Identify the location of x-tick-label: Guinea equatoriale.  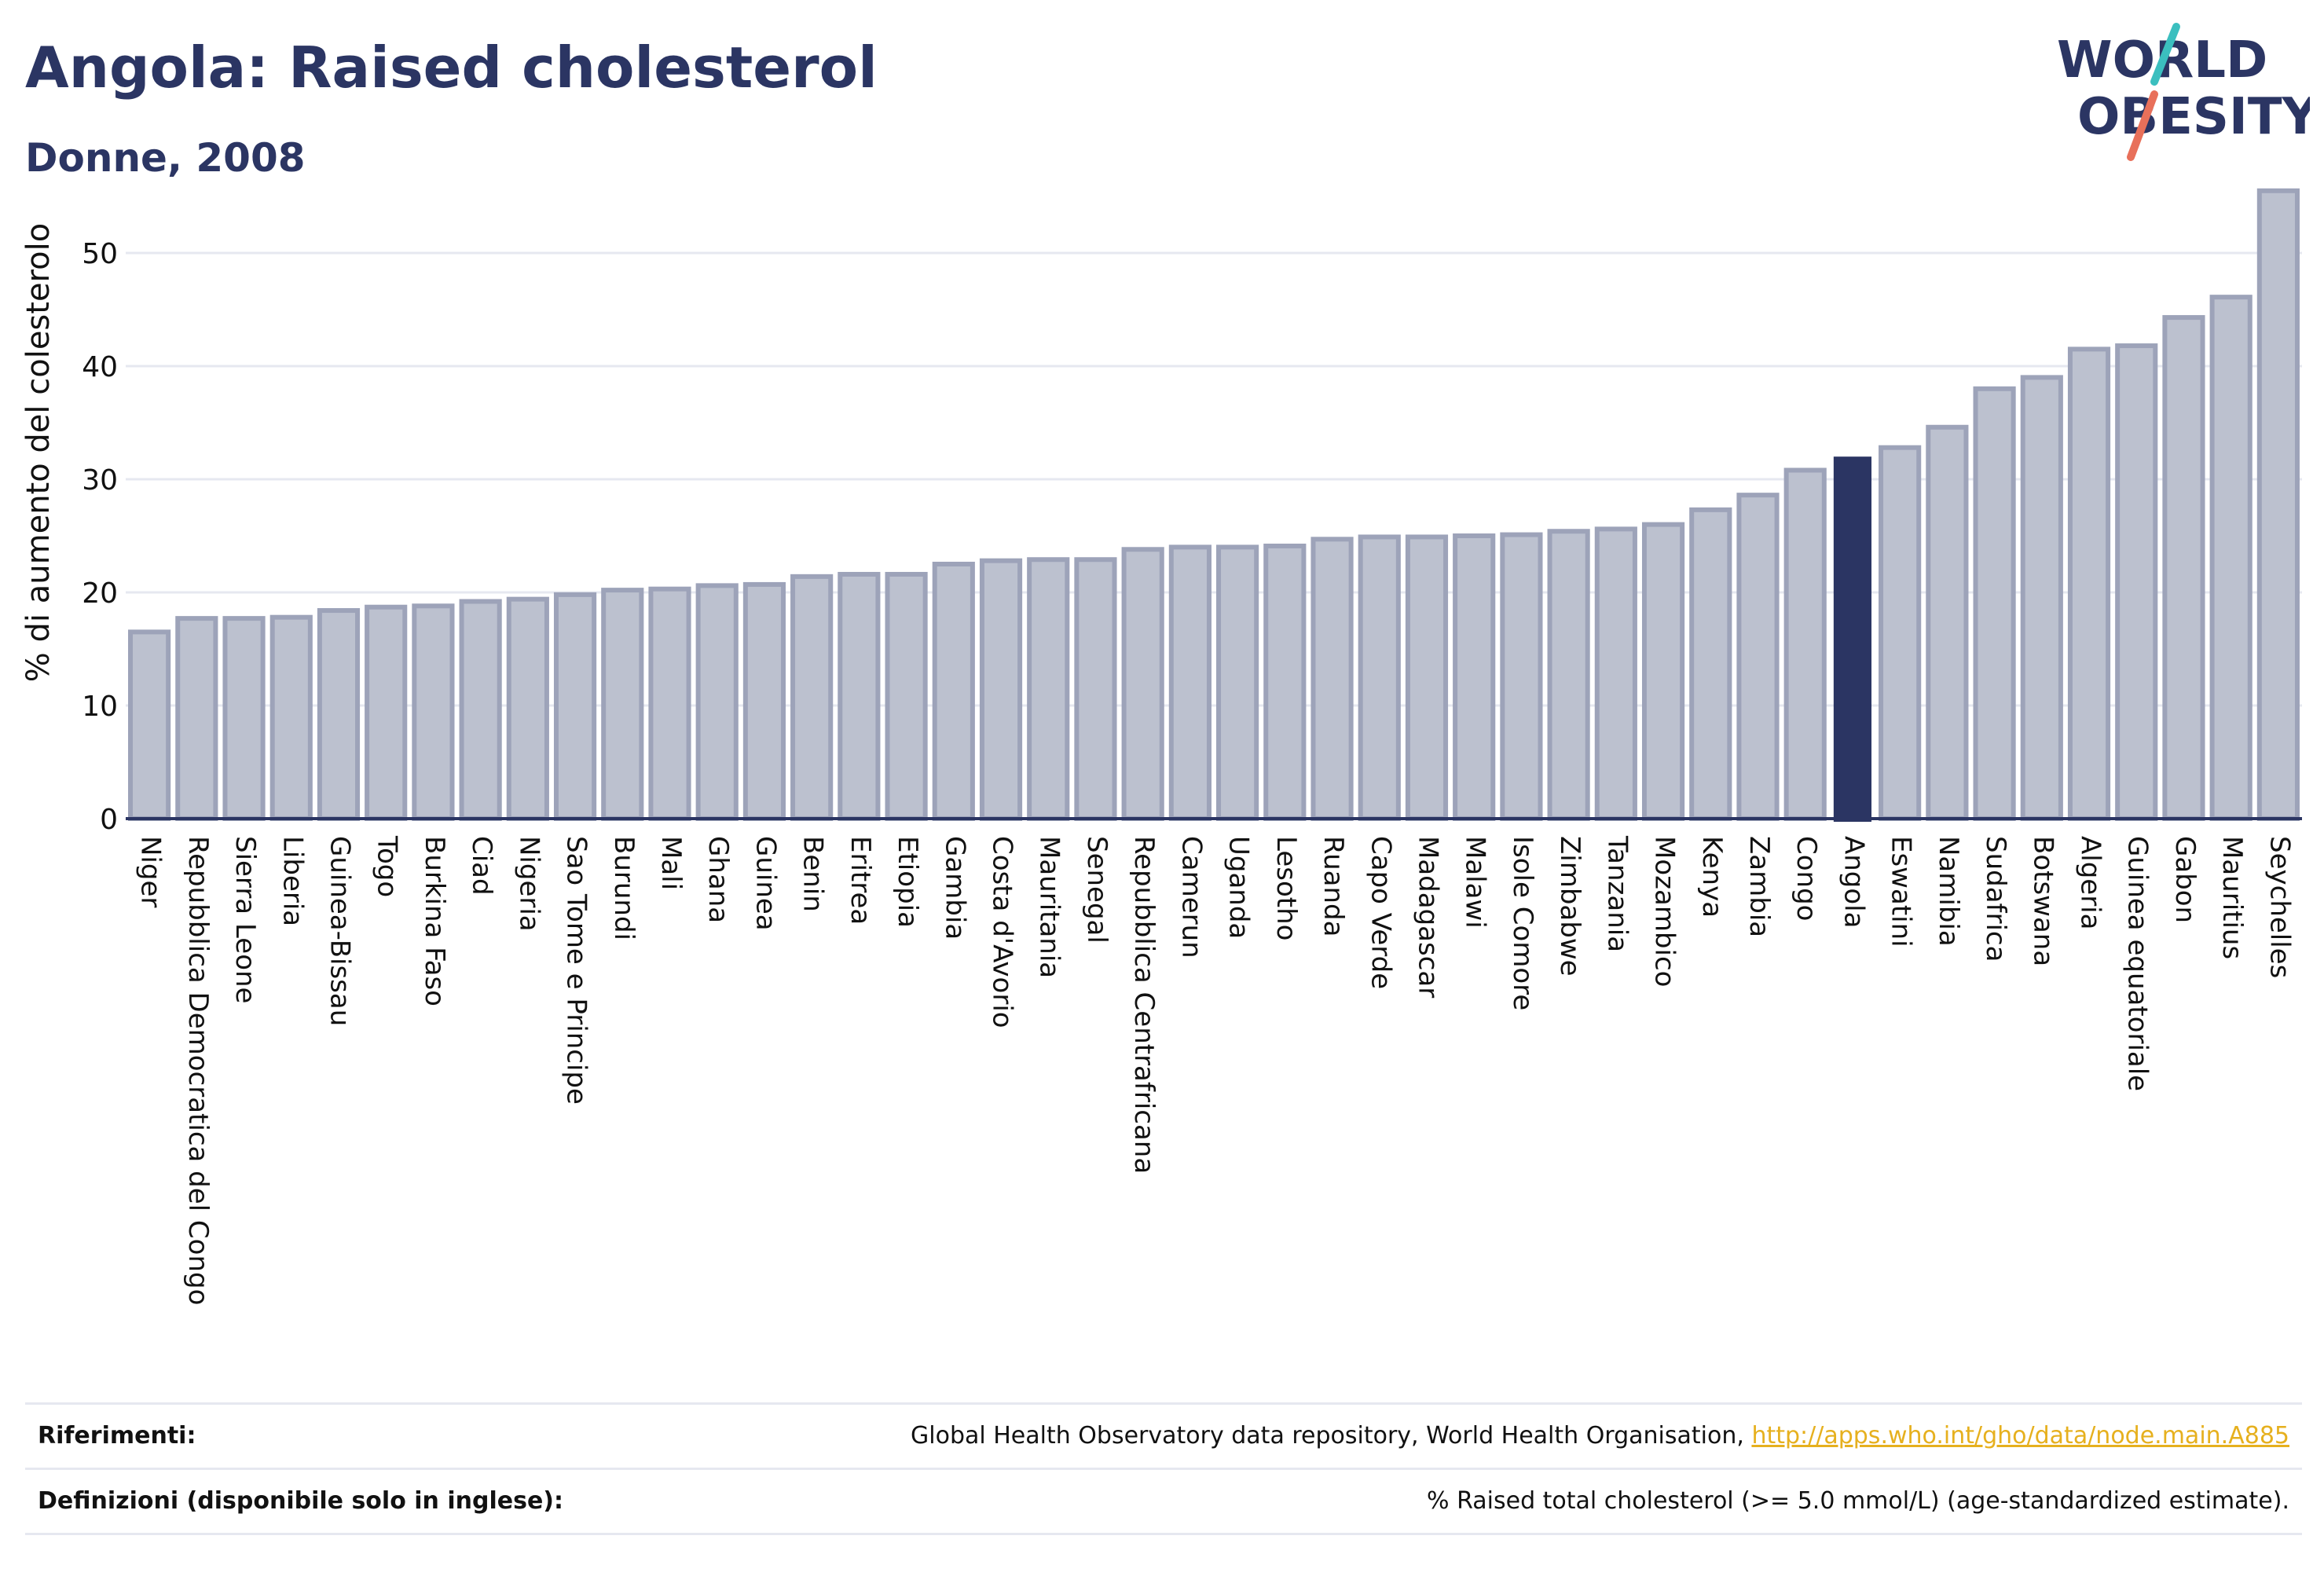
(2138, 963).